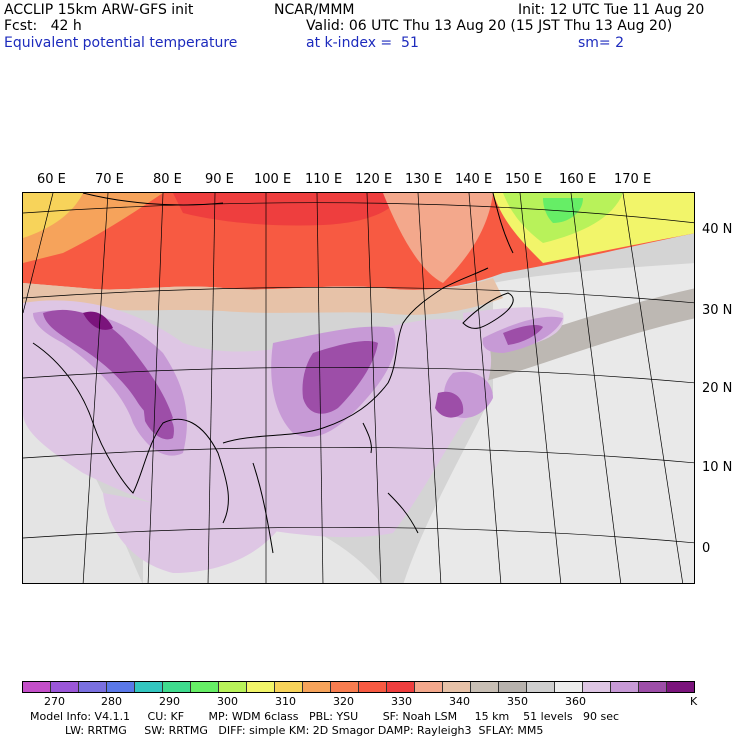 The height and width of the screenshot is (740, 740). Describe the element at coordinates (578, 179) in the screenshot. I see `lon-label: 160 E` at that location.